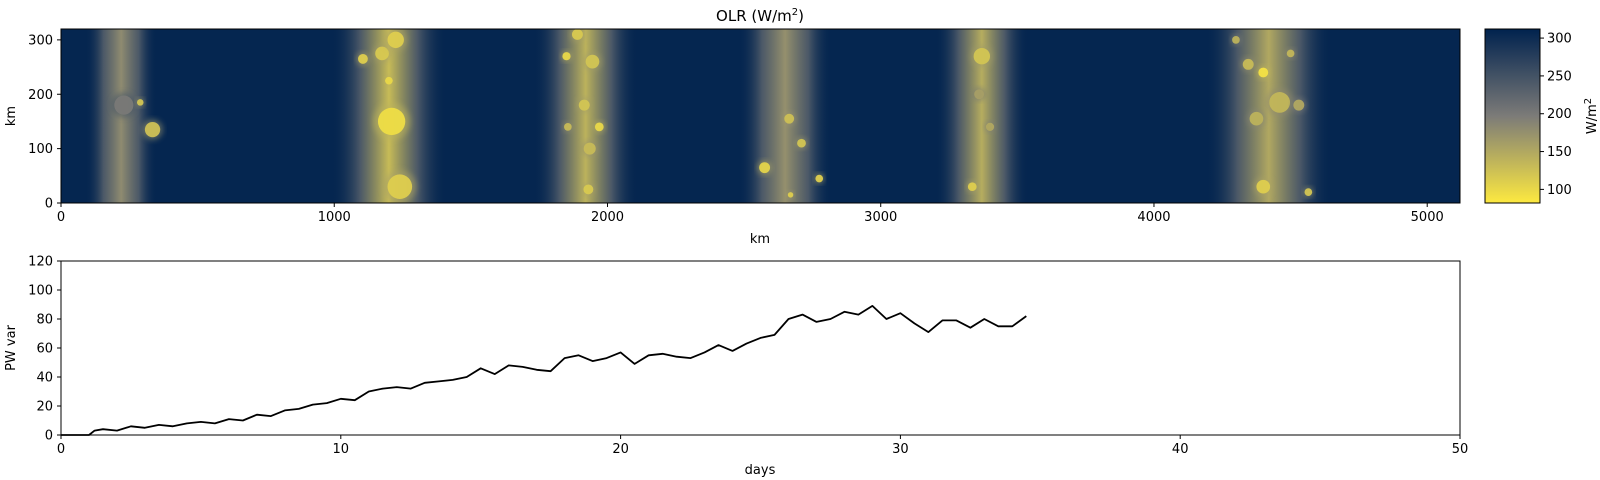 This screenshot has height=480, width=1600. What do you see at coordinates (341, 449) in the screenshot?
I see `line-x-tick-label: 10` at bounding box center [341, 449].